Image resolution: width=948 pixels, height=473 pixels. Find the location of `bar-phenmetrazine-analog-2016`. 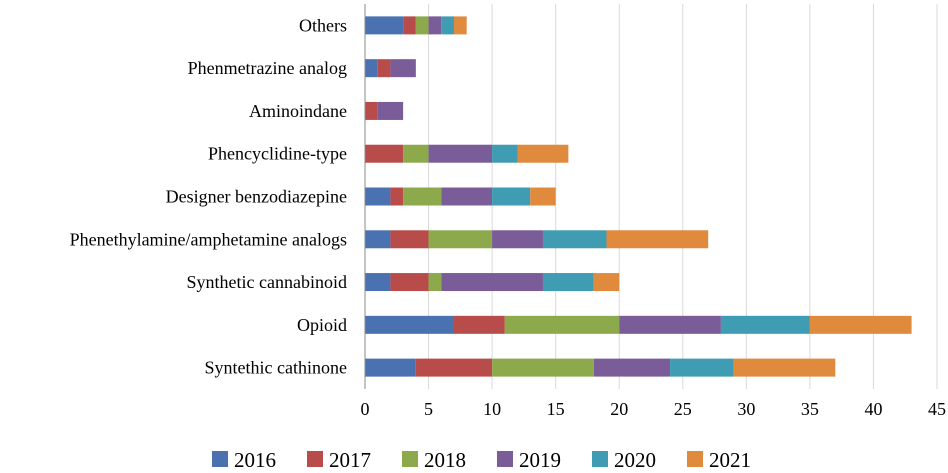

bar-phenmetrazine-analog-2016 is located at coordinates (371, 68).